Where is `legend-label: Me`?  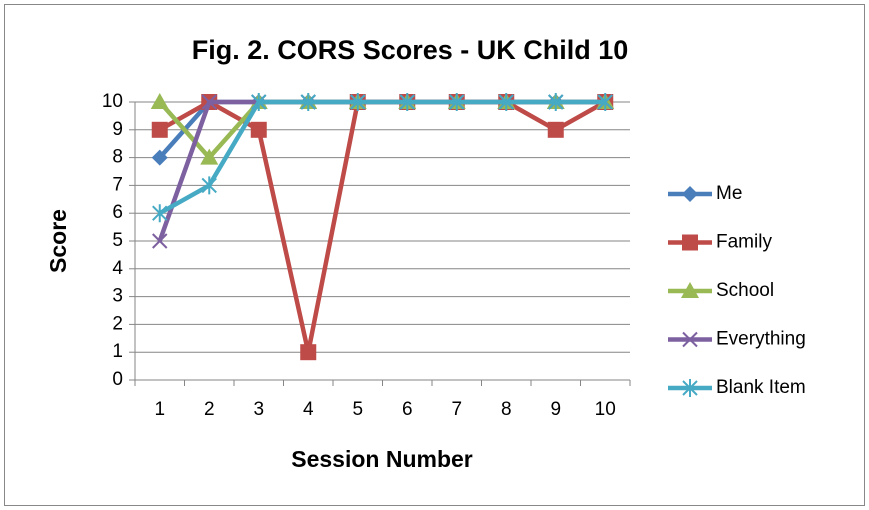 legend-label: Me is located at coordinates (729, 193).